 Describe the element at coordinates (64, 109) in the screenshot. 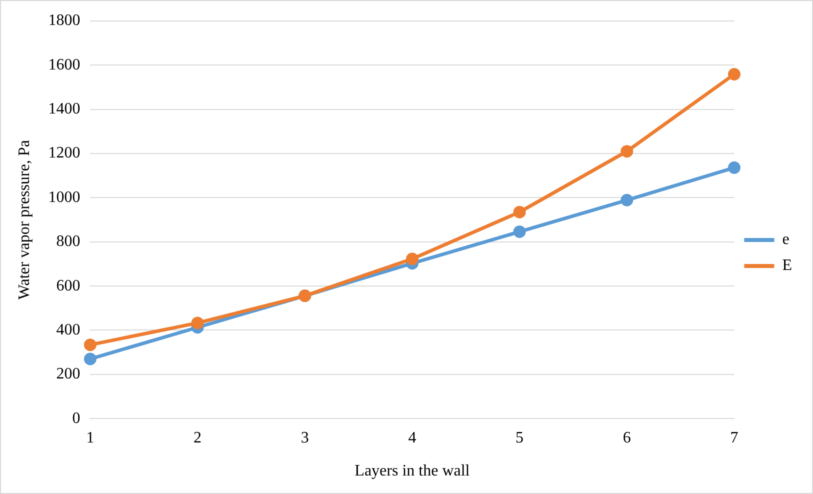

I see `y-tick-label: 1400` at that location.